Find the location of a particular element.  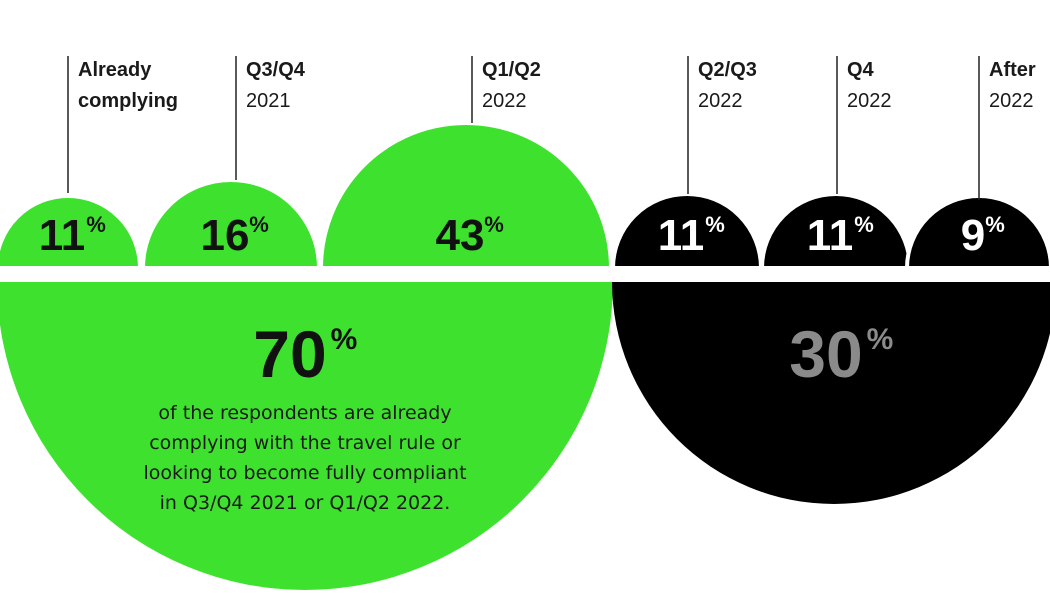

category-title: Q3/Q4 is located at coordinates (276, 70).